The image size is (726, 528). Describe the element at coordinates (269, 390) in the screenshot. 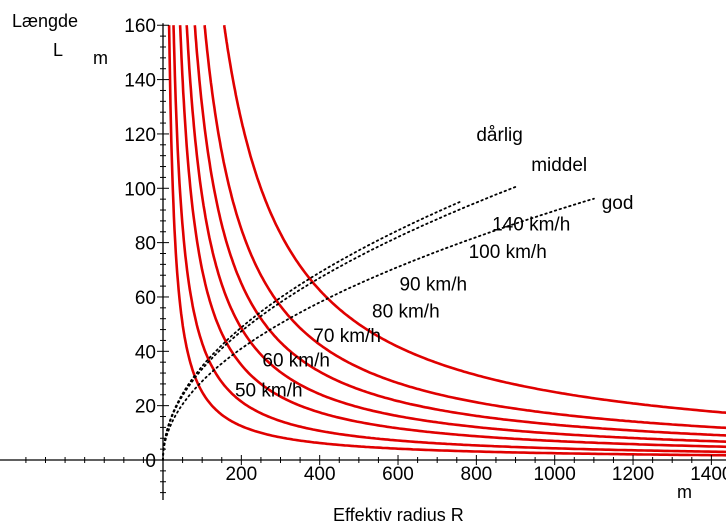

I see `speed-curve-label: 50 km/h` at that location.